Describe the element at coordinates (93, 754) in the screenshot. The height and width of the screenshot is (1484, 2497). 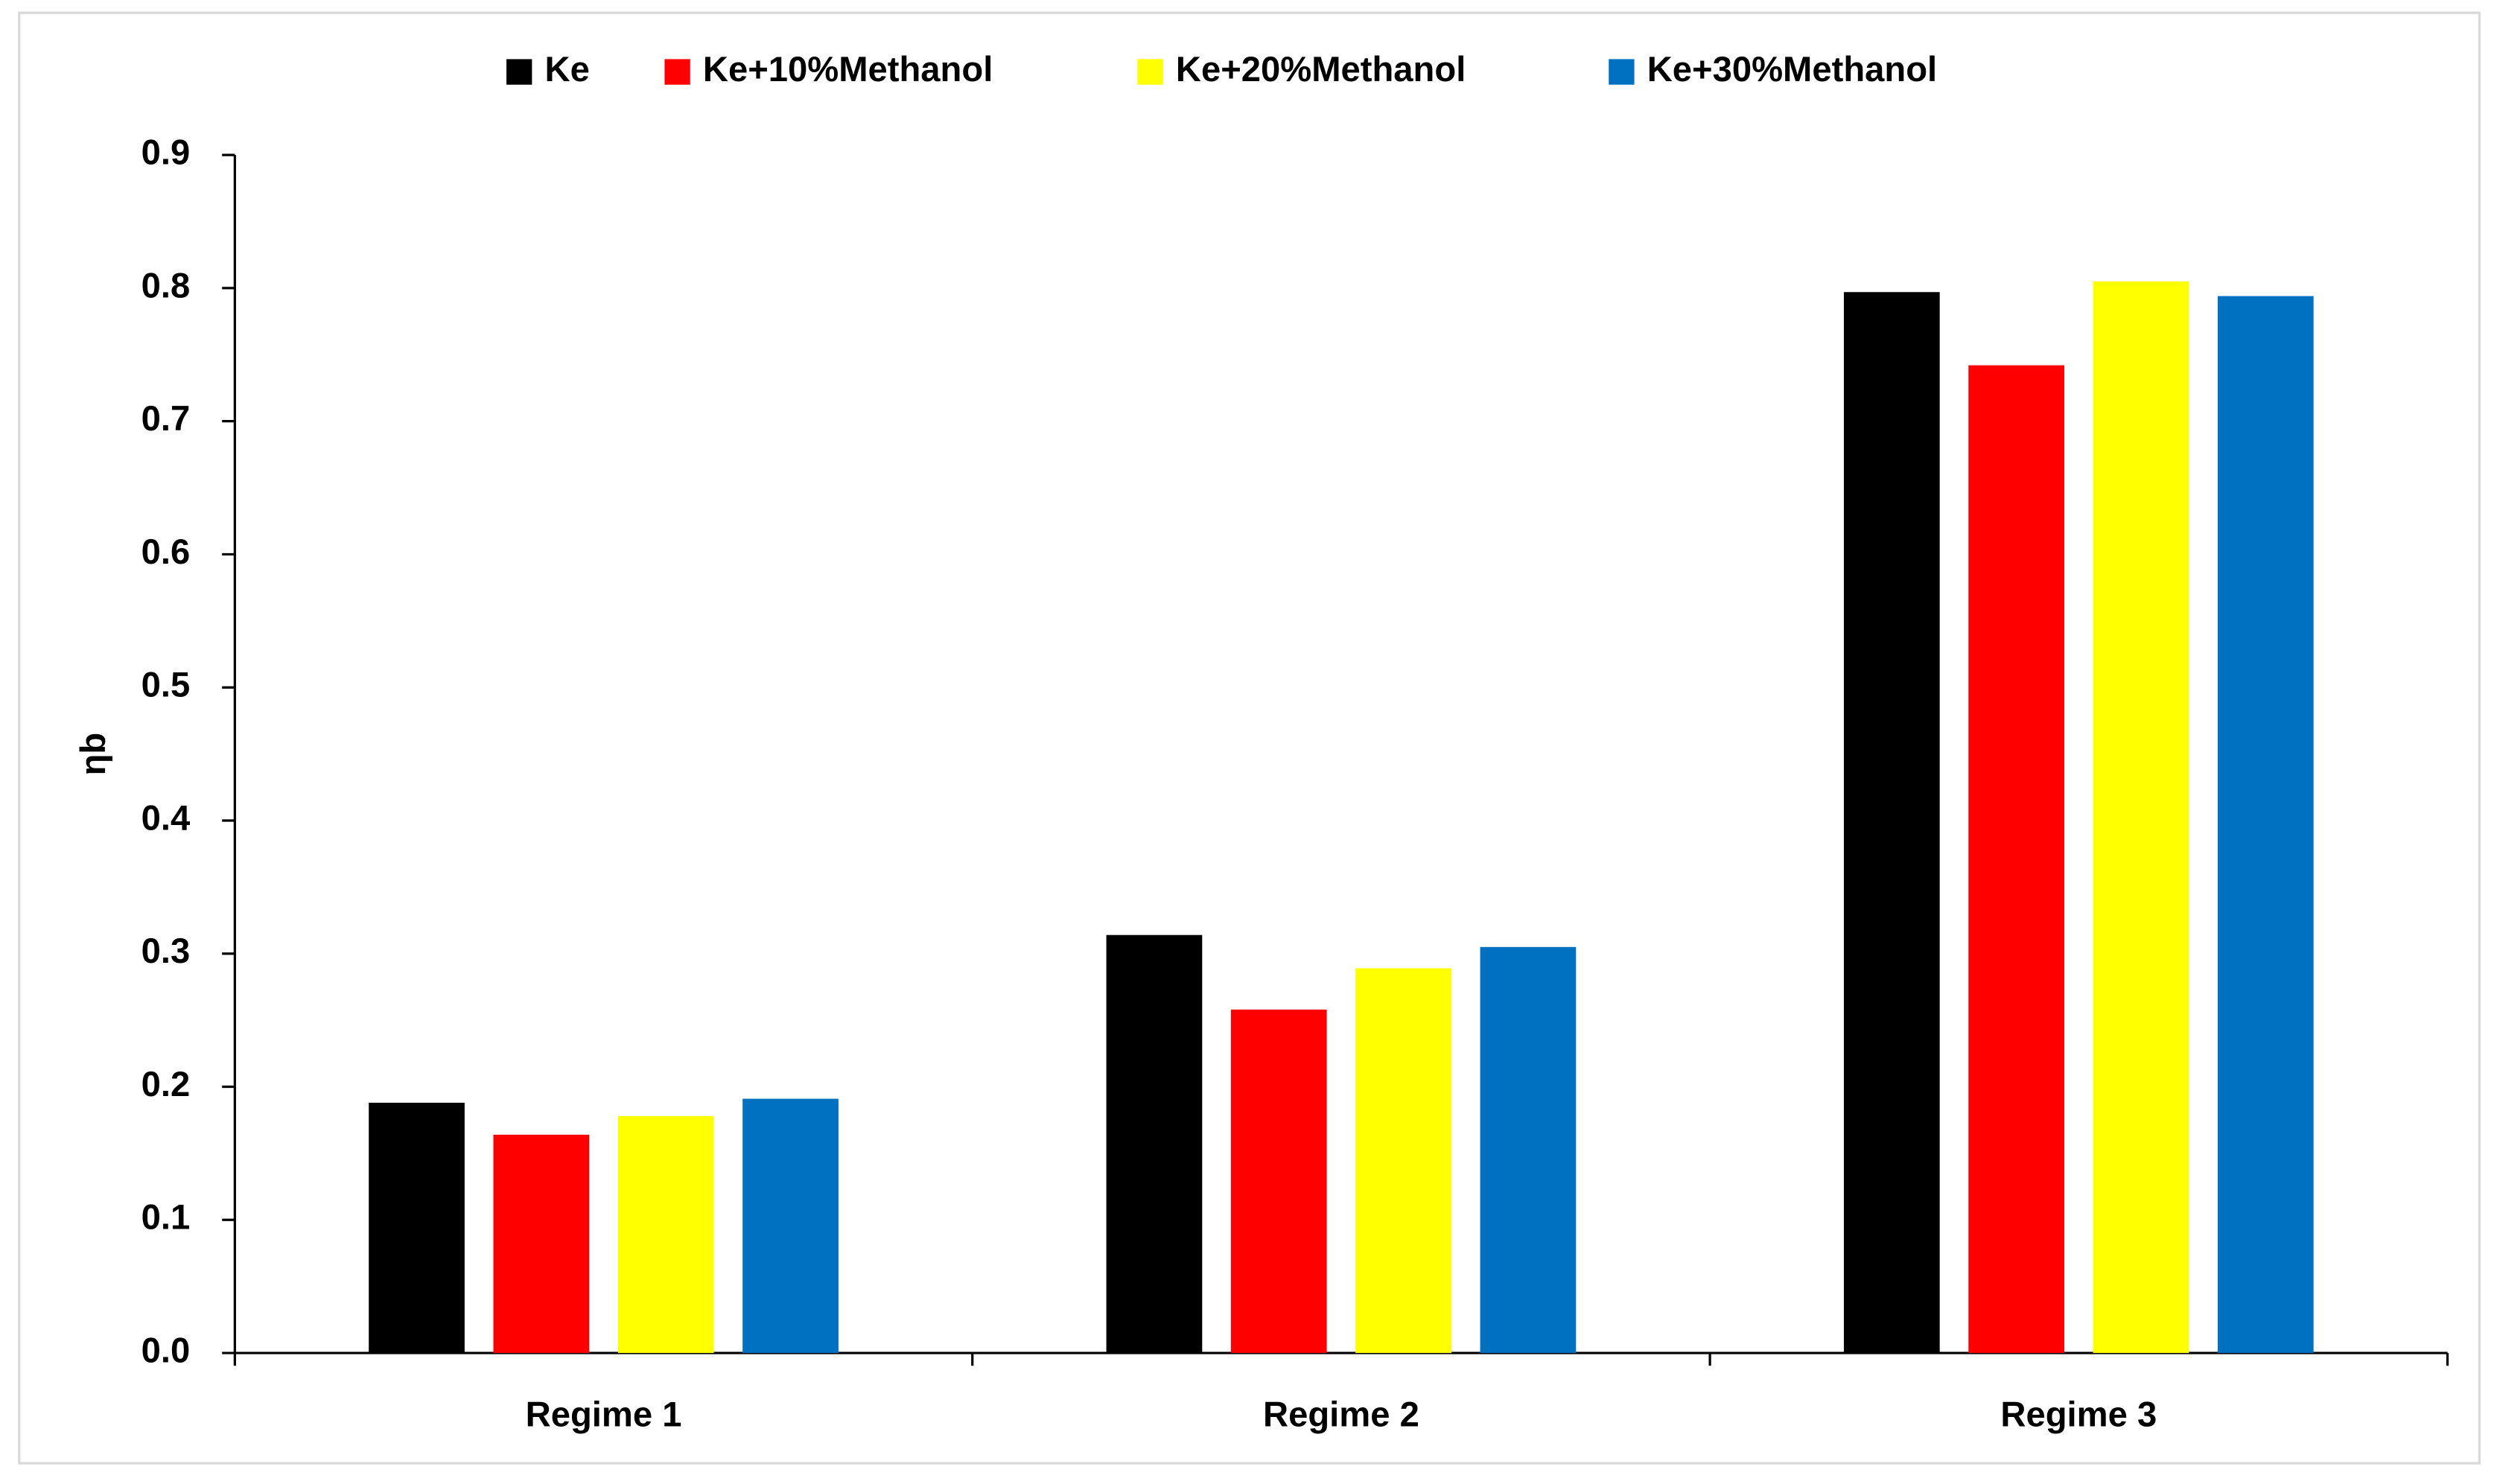
I see `y-axis-label: ηb` at that location.